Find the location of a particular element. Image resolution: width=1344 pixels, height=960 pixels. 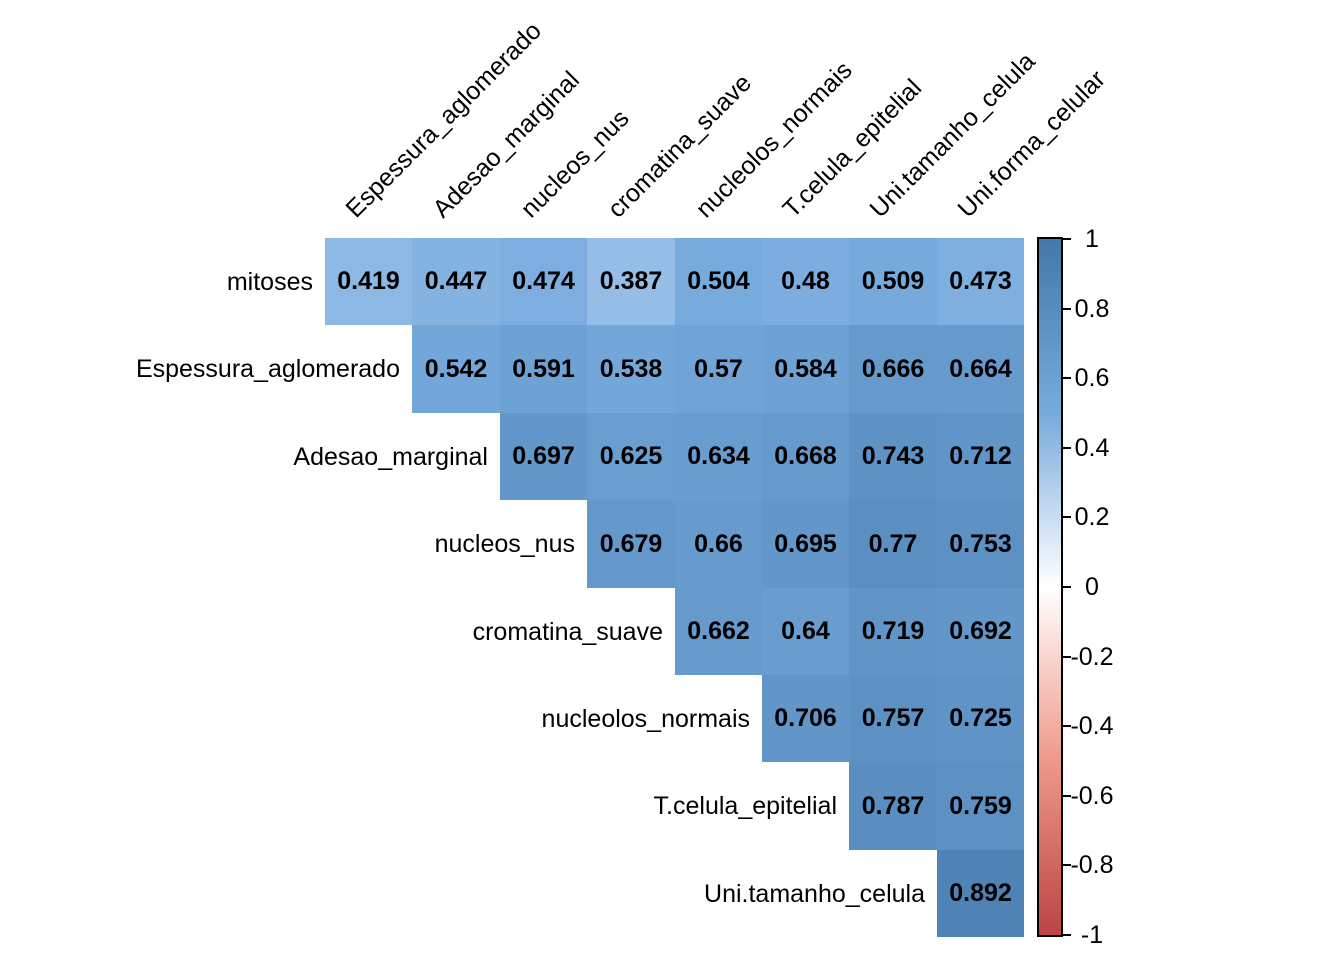

matrix-cell-Adesao_marginal-Uni.forma_celular: 0.712 is located at coordinates (980, 456).